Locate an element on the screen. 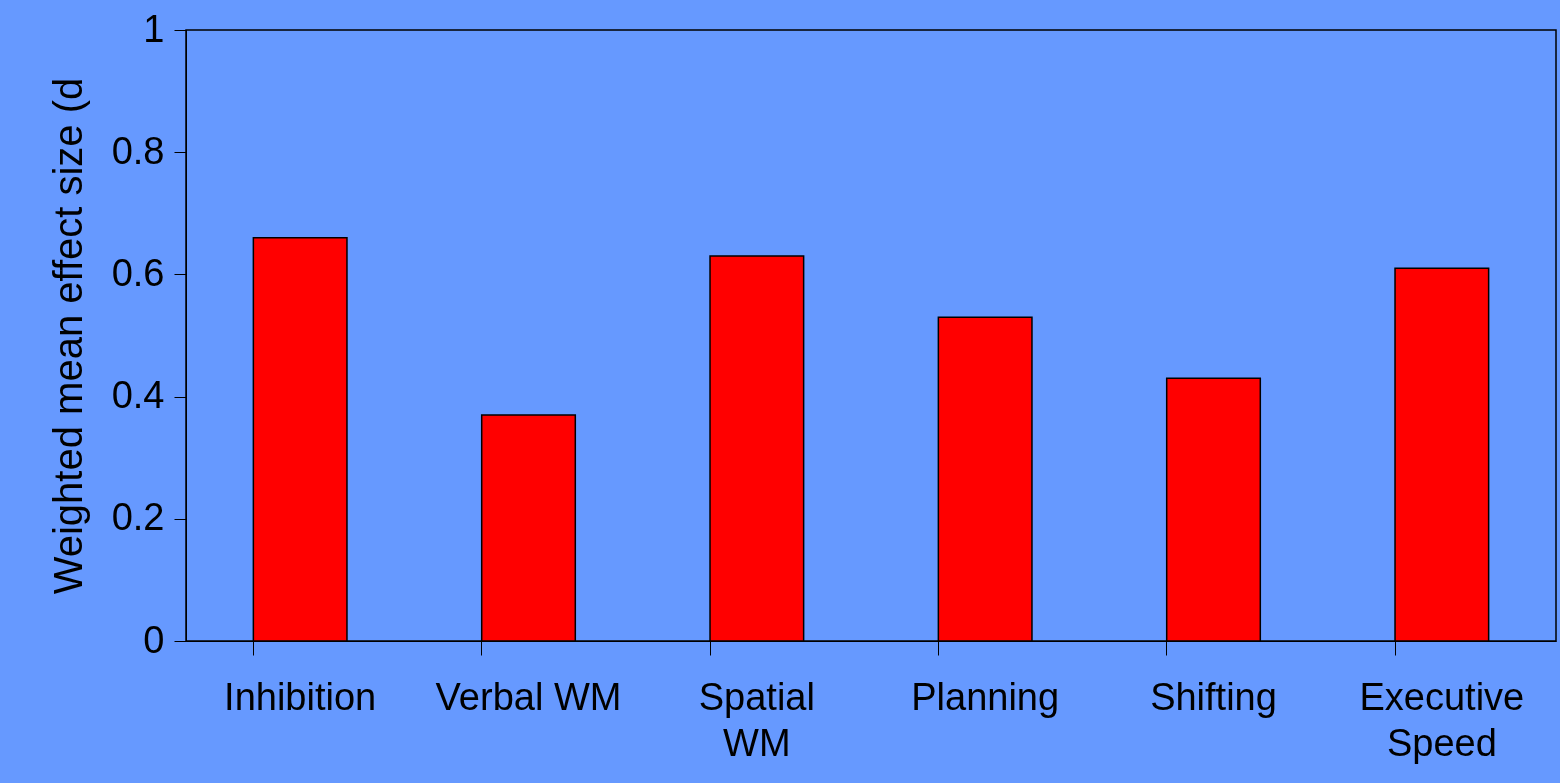  y-tick-label: 0.2 is located at coordinates (138, 517).